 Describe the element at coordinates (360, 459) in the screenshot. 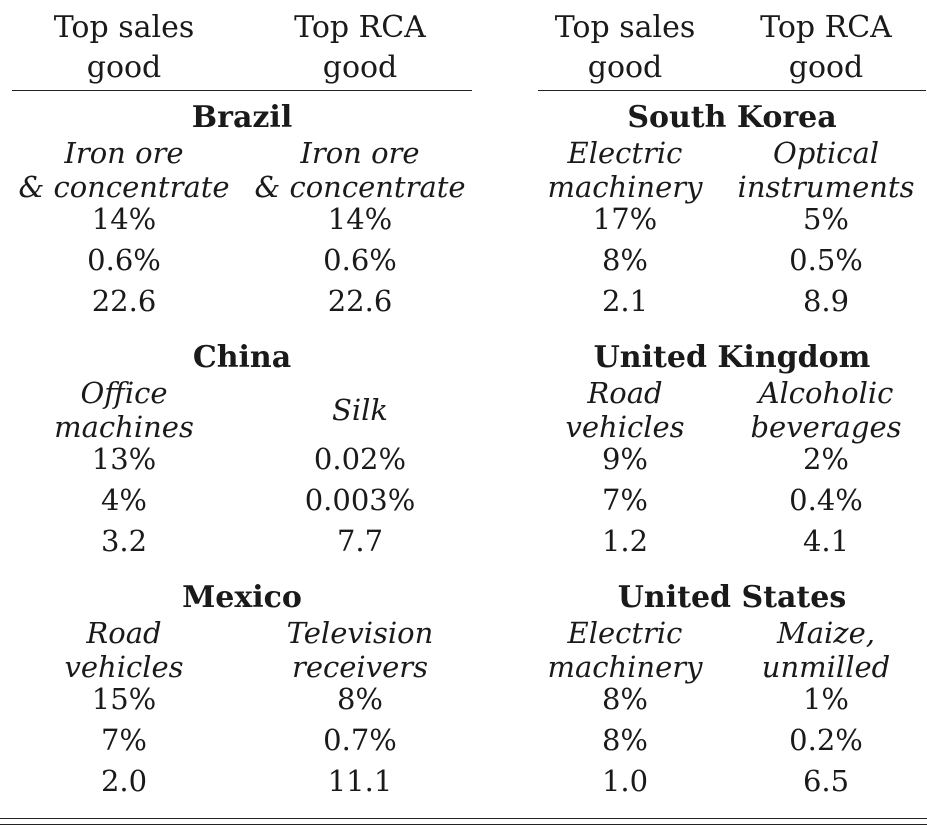

I see `stat-value: 0.02%` at that location.